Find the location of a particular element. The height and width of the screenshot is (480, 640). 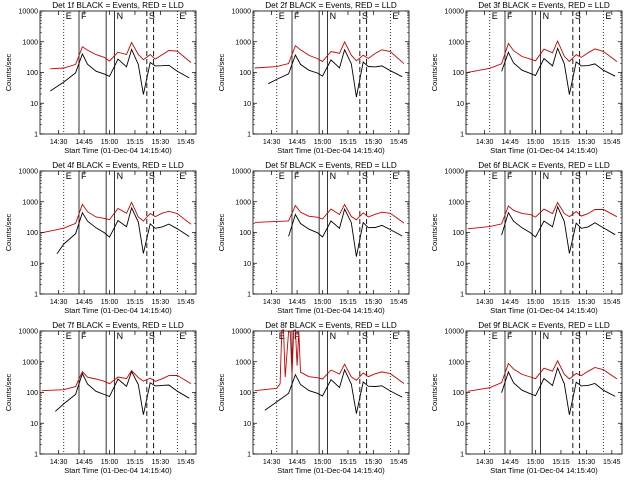

panel-title: Det 3f BLACK = Events, RED = LLD is located at coordinates (544, 5).